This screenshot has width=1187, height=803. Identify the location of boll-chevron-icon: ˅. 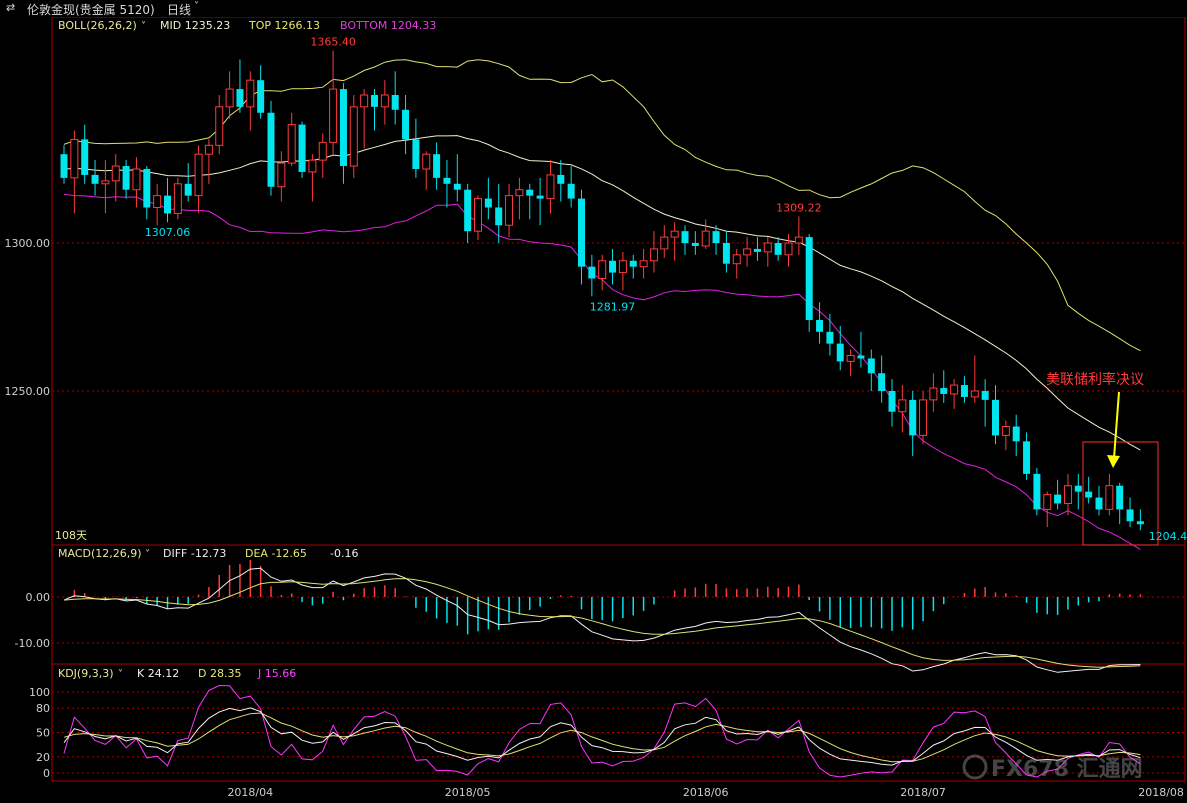
(143, 26).